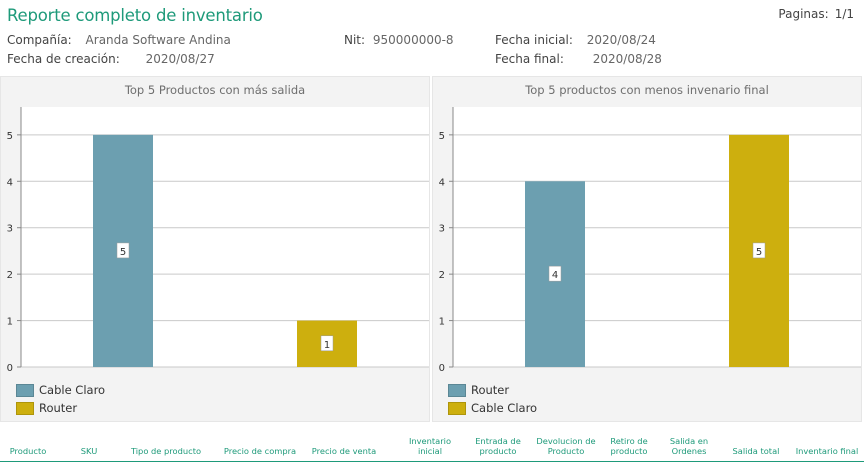 The width and height of the screenshot is (864, 465). Describe the element at coordinates (629, 446) in the screenshot. I see `column-header: Retiro de producto` at that location.